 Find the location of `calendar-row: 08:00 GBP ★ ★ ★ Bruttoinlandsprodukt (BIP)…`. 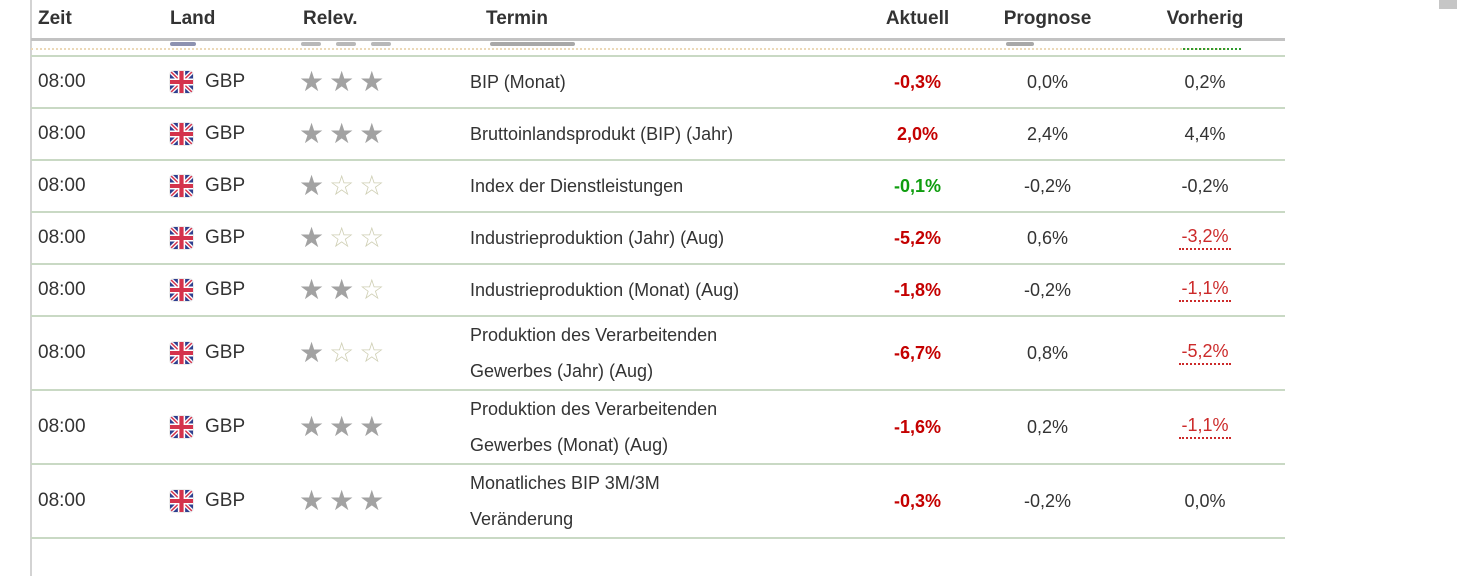

calendar-row: 08:00 GBP ★ ★ ★ Bruttoinlandsprodukt (BIP)… is located at coordinates (658, 135).